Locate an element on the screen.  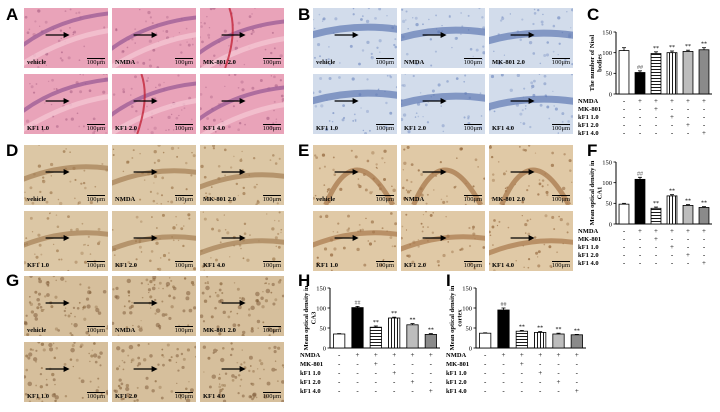
micrograph-e-3: MK-801 2.0 100μm is located at coordinates (531, 175).